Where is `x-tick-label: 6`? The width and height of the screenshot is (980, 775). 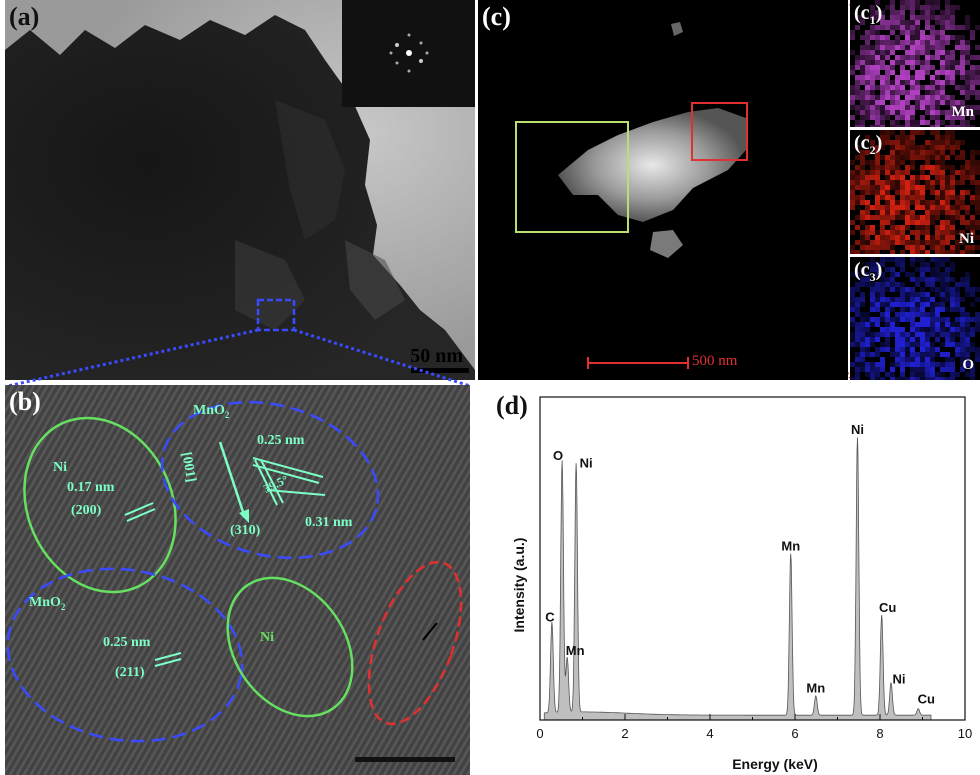 x-tick-label: 6 is located at coordinates (794, 733).